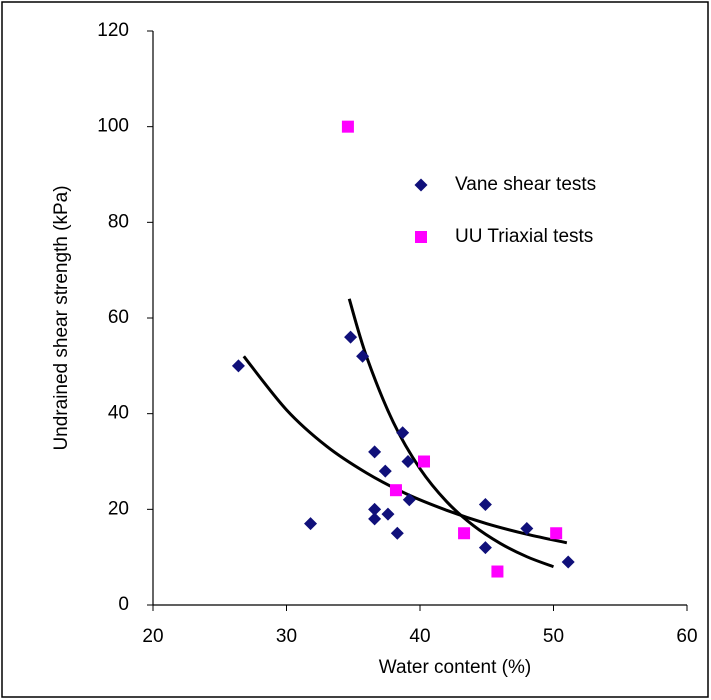 Image resolution: width=711 pixels, height=700 pixels. I want to click on x-axis-label: Water content (%), so click(455, 667).